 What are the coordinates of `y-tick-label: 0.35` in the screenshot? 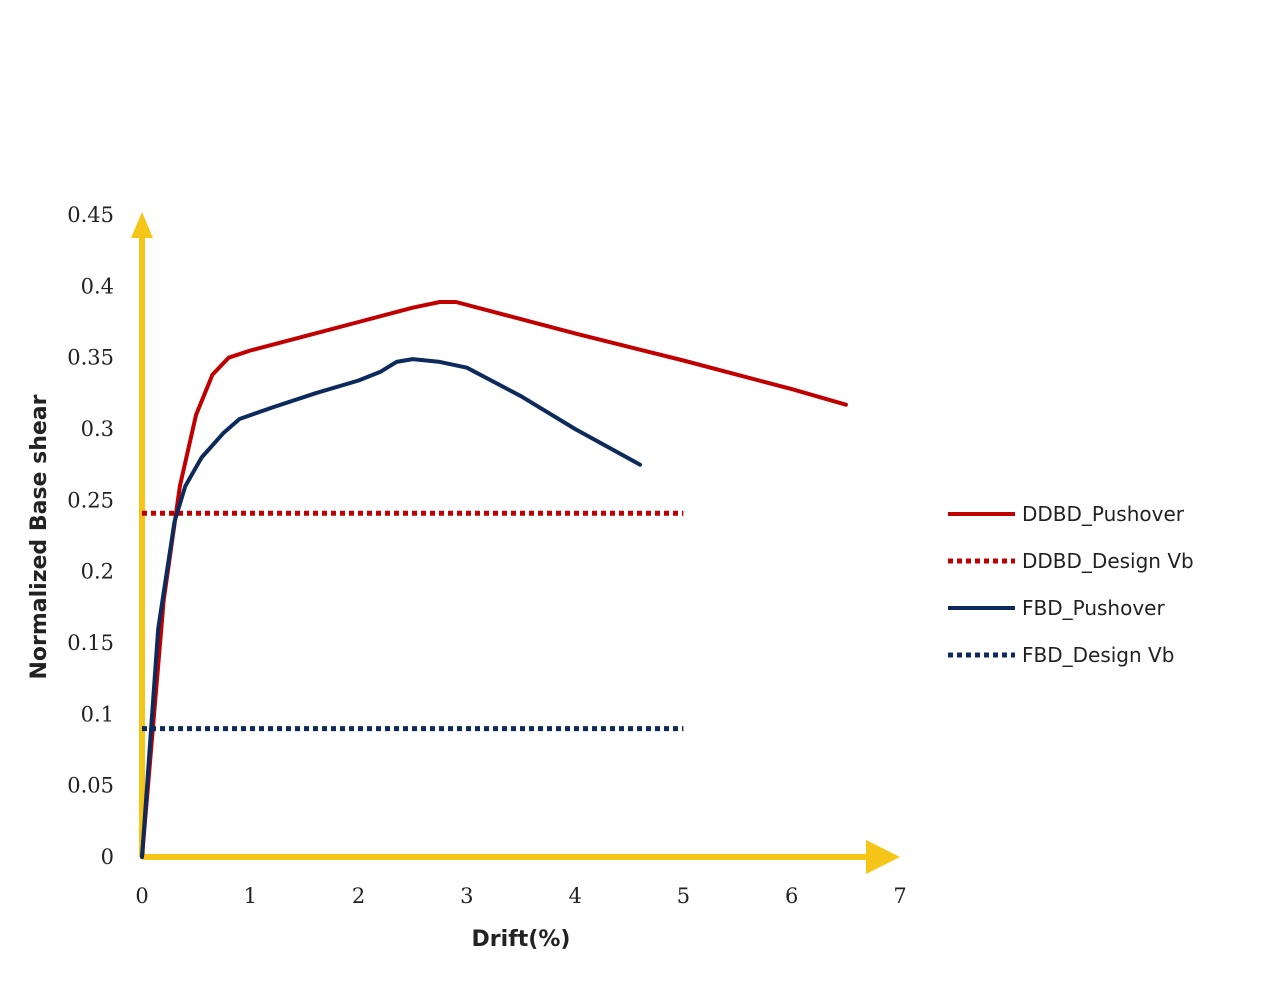 It's located at (90, 358).